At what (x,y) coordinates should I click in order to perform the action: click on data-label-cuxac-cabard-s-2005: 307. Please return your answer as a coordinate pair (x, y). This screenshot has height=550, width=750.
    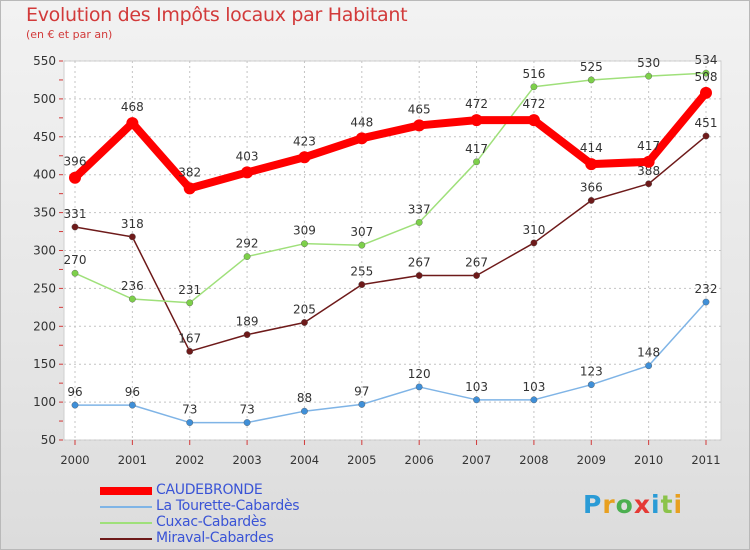
    Looking at the image, I should click on (361, 232).